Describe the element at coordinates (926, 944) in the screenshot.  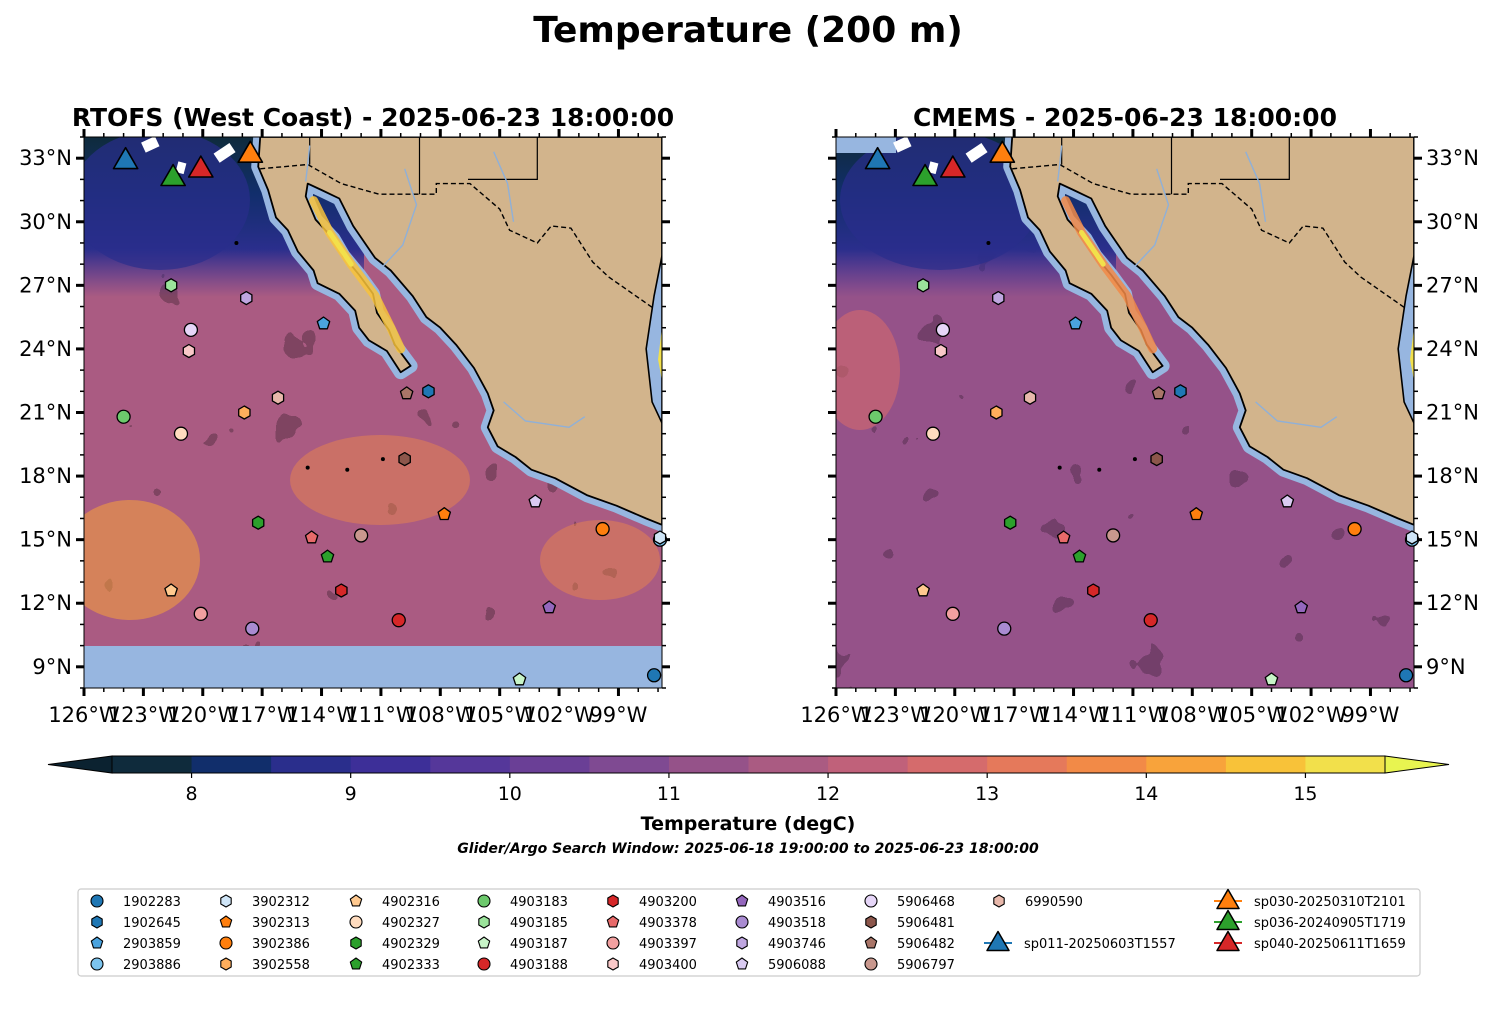
I see `legend-label-5906482: 5906482` at that location.